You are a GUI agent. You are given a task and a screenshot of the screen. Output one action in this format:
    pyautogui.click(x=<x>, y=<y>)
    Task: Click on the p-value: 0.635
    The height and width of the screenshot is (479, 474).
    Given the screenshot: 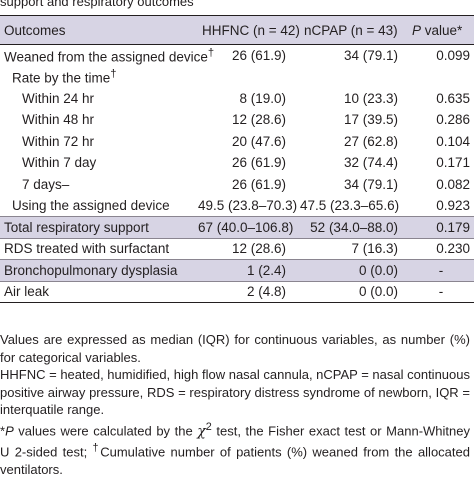 What is the action you would take?
    pyautogui.click(x=453, y=98)
    